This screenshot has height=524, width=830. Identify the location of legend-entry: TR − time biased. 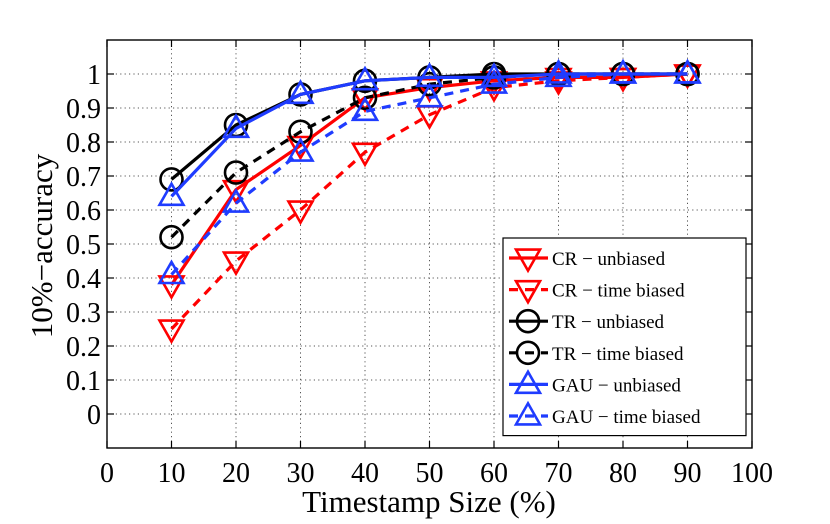
(596, 353).